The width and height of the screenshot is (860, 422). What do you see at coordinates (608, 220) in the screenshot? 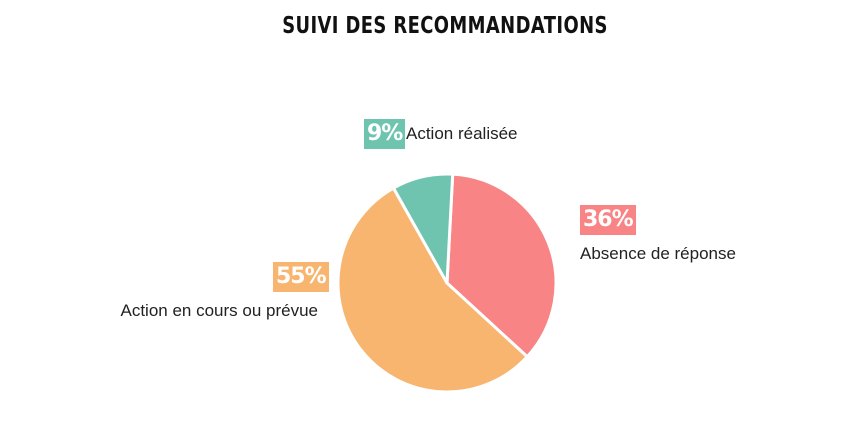
I see `slice-percent-absence-de-reponse: 36%` at bounding box center [608, 220].